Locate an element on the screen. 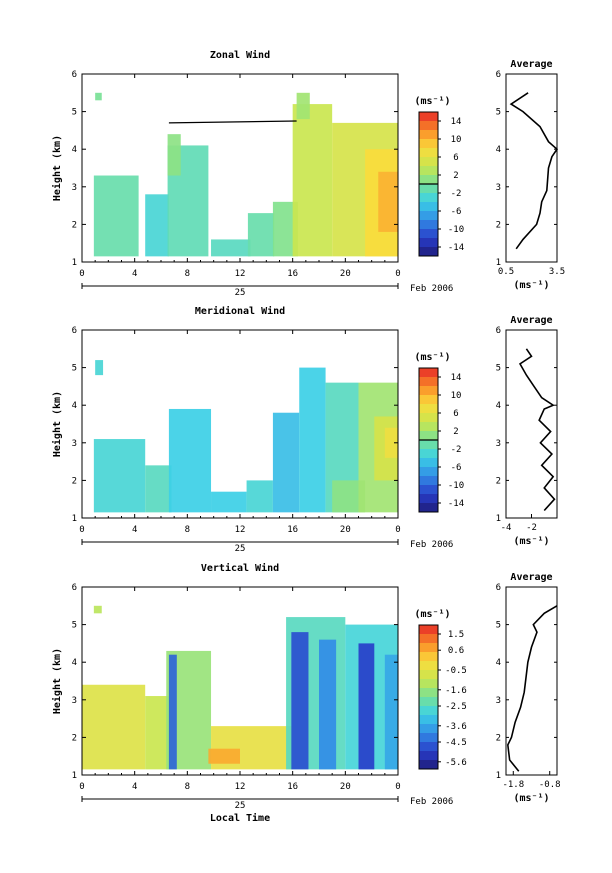  y-tick-label: 1 is located at coordinates (74, 263).